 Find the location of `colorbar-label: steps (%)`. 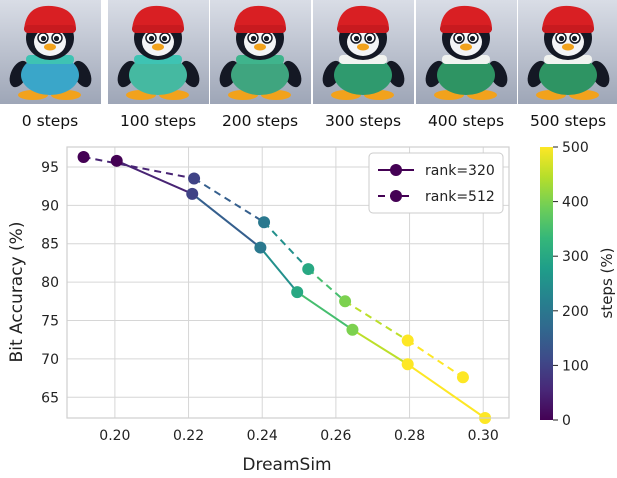

colorbar-label: steps (%) is located at coordinates (607, 283).